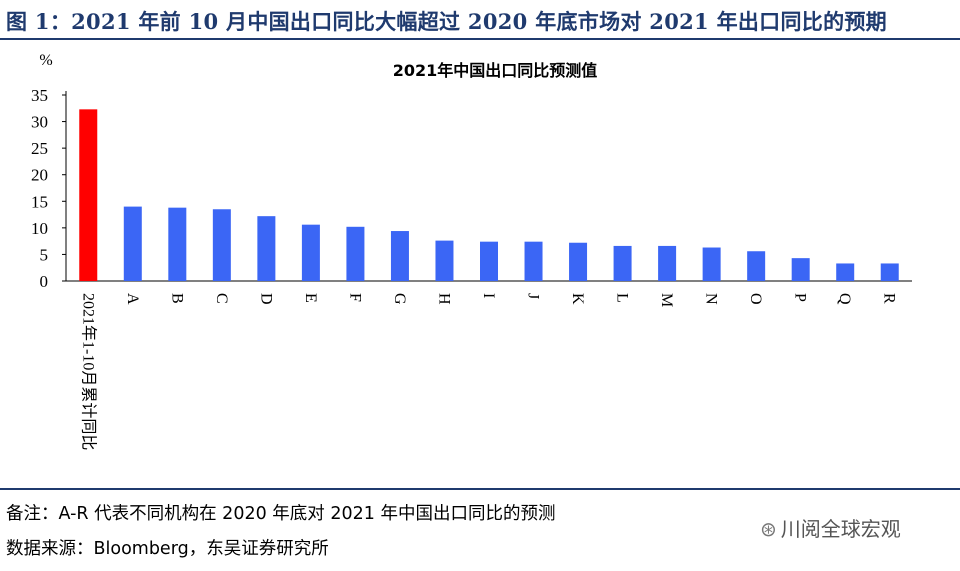 This screenshot has width=960, height=571. Describe the element at coordinates (488, 295) in the screenshot. I see `x-tick-label: I` at that location.